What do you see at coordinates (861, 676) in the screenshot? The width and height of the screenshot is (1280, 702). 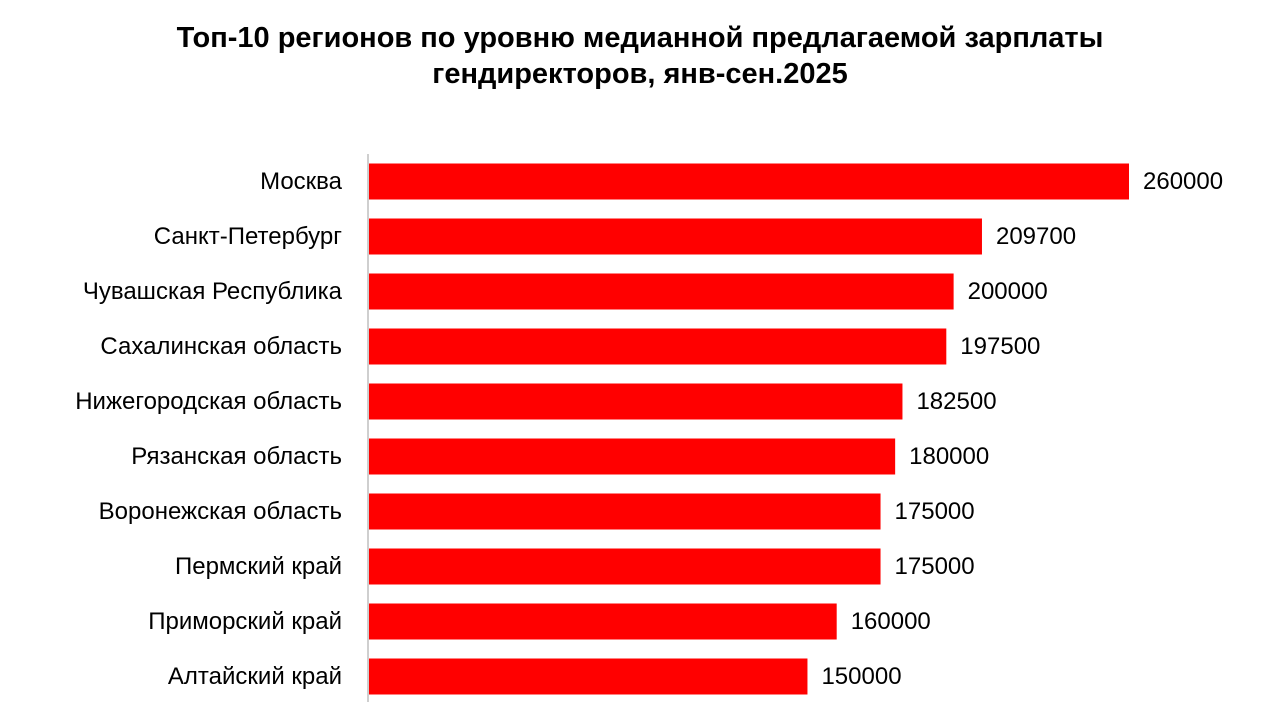 I see `value-label: 150000` at bounding box center [861, 676].